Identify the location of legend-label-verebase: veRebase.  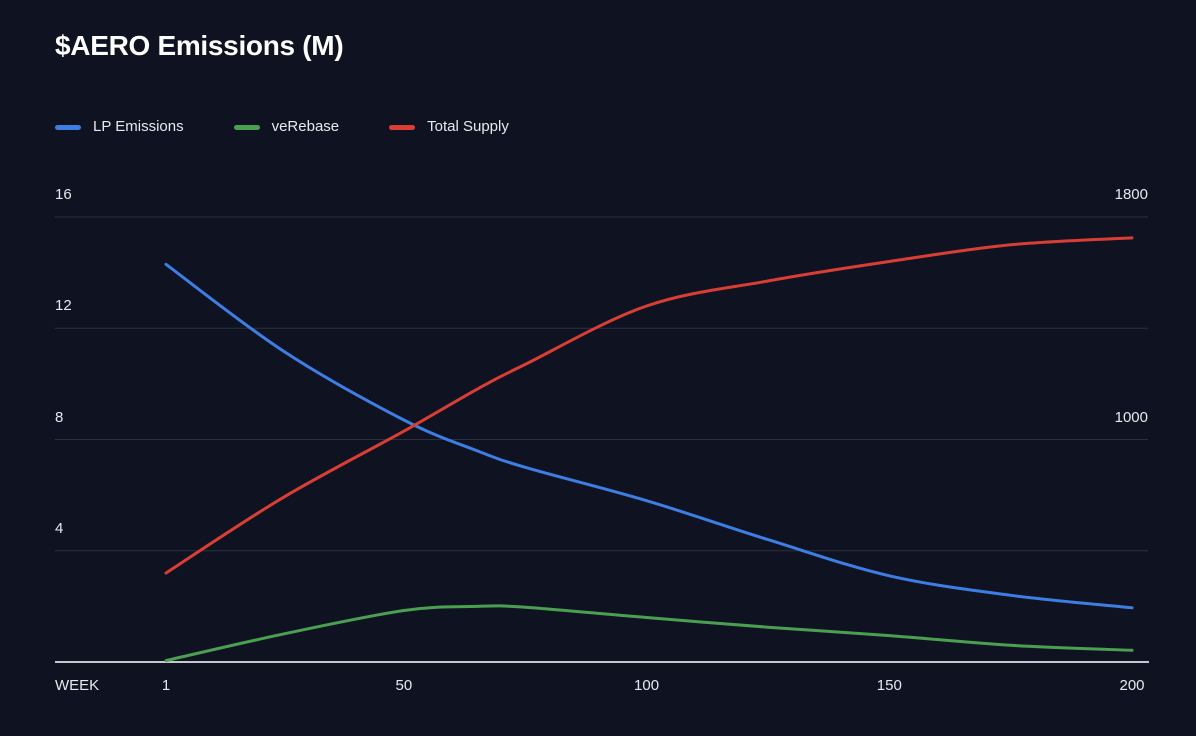
(305, 126).